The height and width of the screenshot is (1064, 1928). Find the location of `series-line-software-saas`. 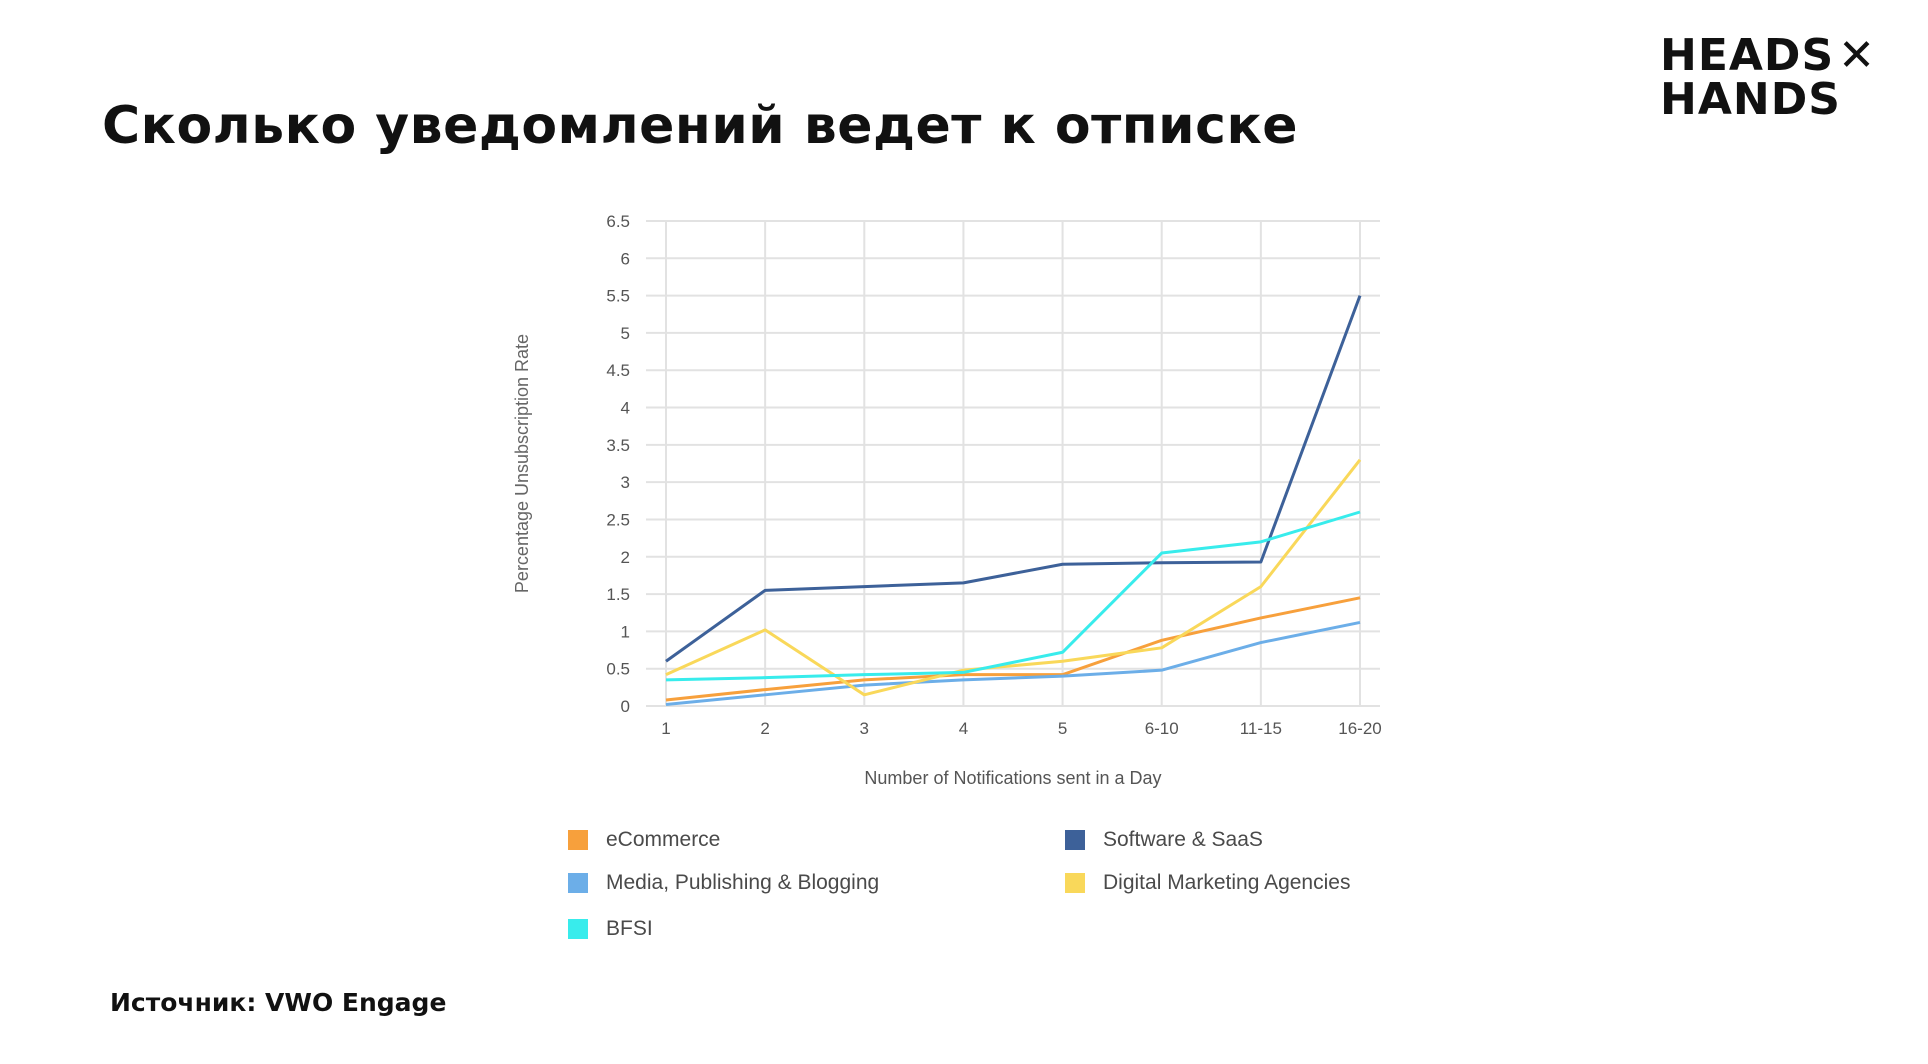

series-line-software-saas is located at coordinates (1013, 479).